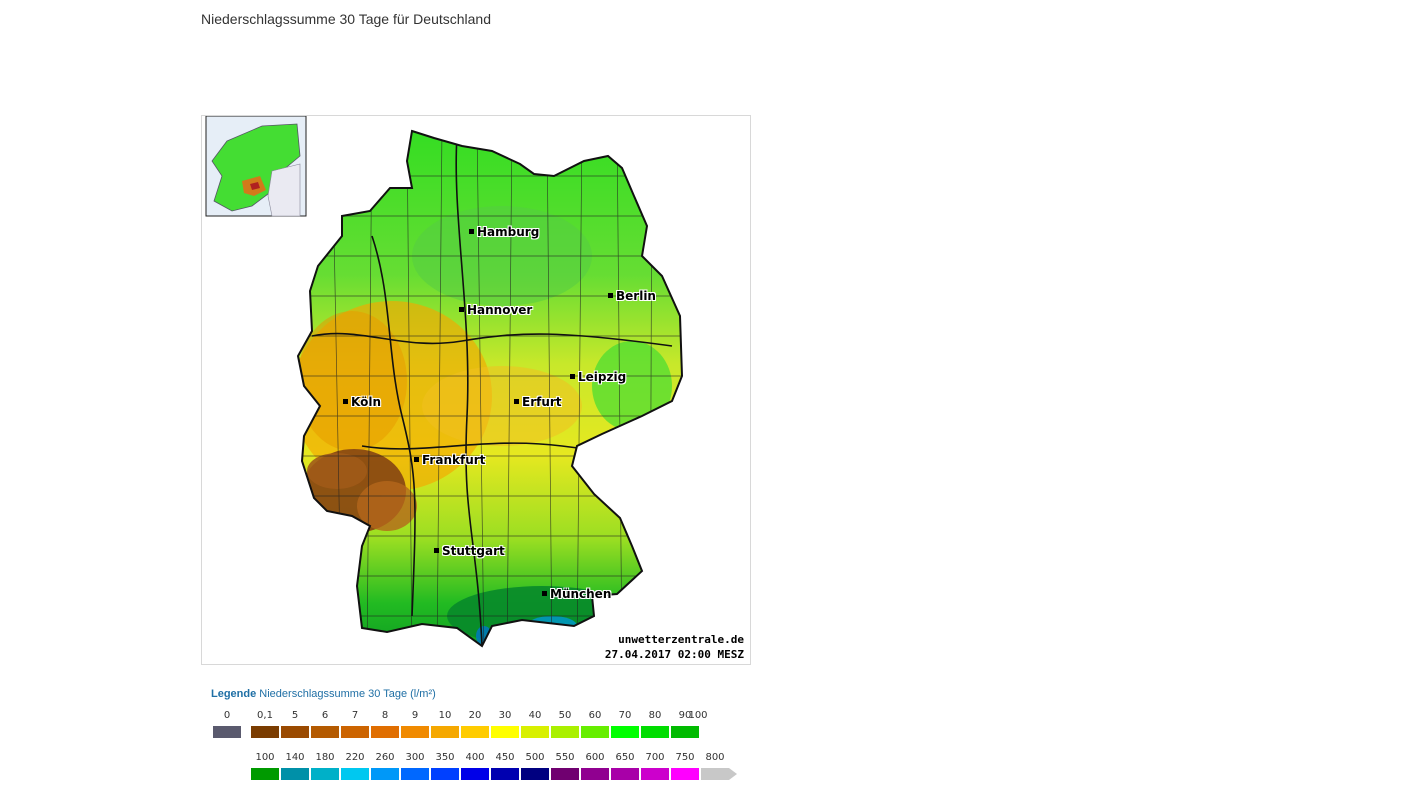  Describe the element at coordinates (265, 715) in the screenshot. I see `legend-label: 0,1` at that location.